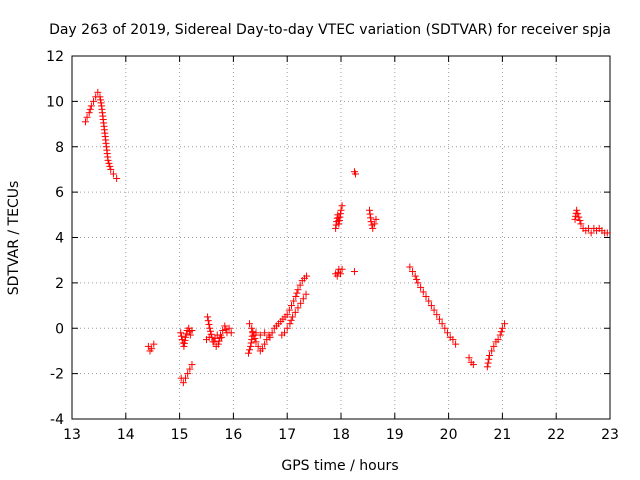 This screenshot has width=640, height=480. What do you see at coordinates (339, 466) in the screenshot?
I see `x-axis-label: GPS time / hours` at bounding box center [339, 466].